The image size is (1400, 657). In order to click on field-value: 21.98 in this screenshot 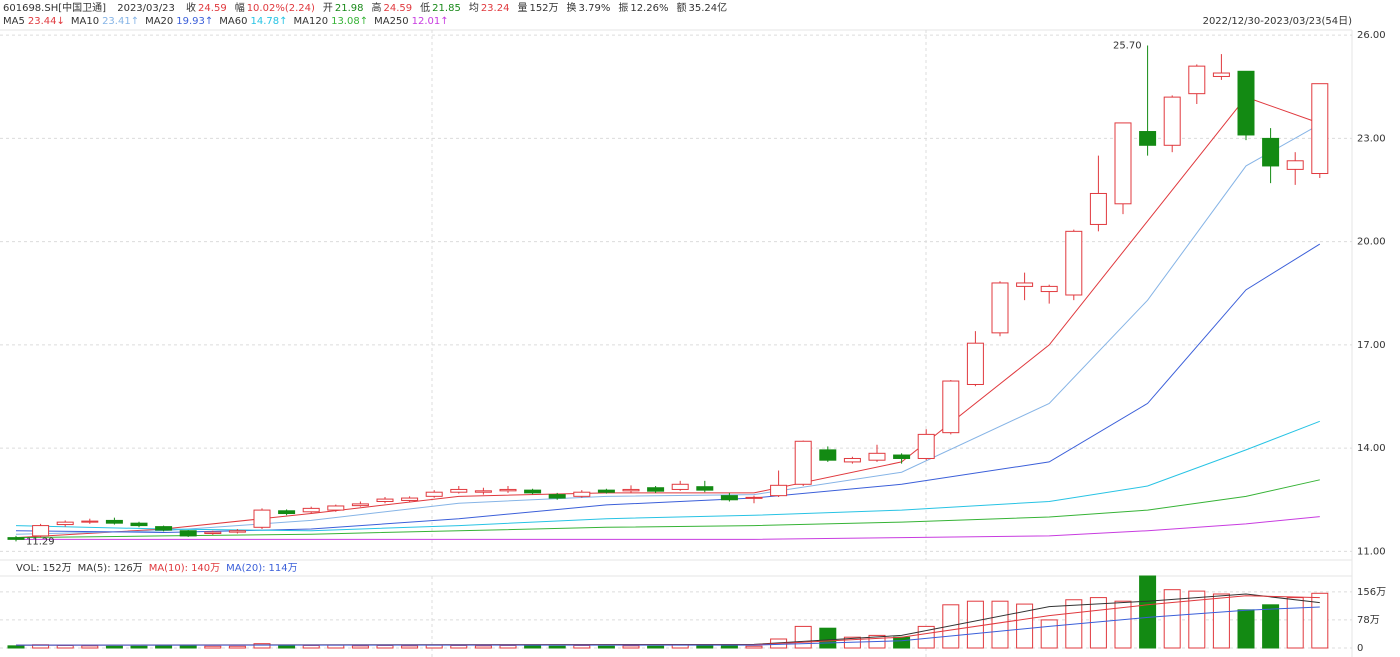, I will do `click(349, 8)`.